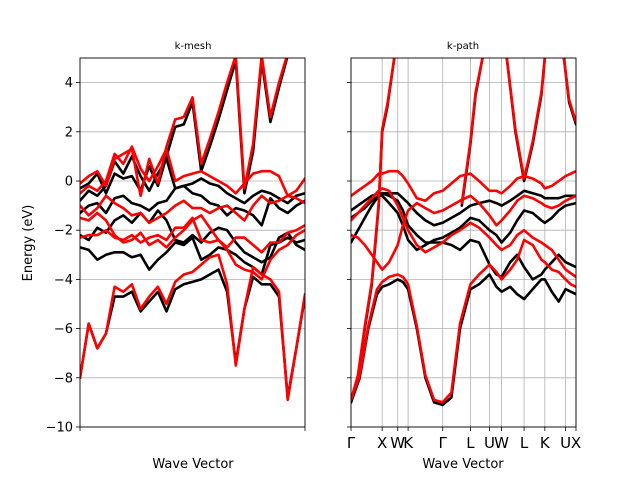 This screenshot has width=640, height=480. Describe the element at coordinates (69, 182) in the screenshot. I see `y-tick-label: 0` at that location.